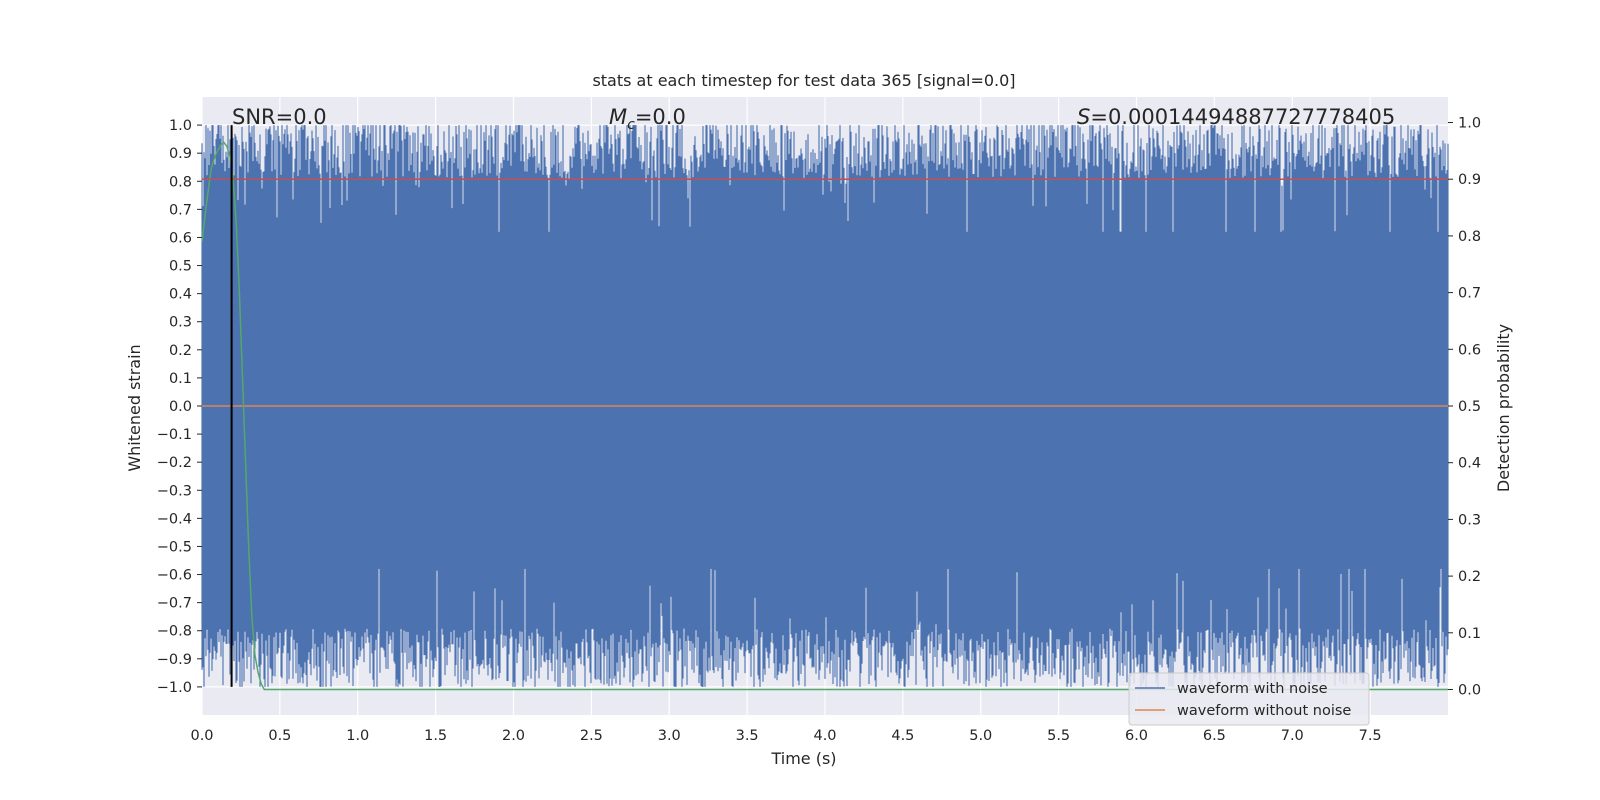  What do you see at coordinates (180, 238) in the screenshot?
I see `y-tick-label: 0.6` at bounding box center [180, 238].